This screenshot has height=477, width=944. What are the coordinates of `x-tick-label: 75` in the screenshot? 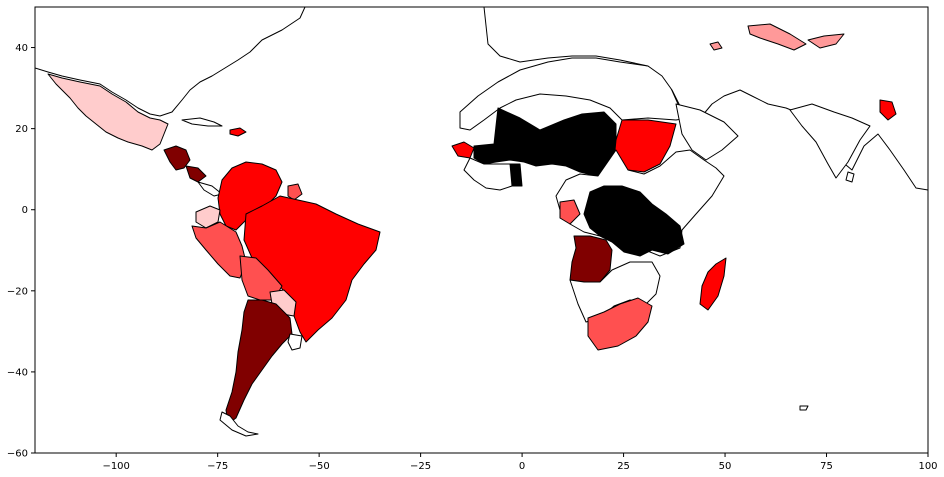 It's located at (826, 466).